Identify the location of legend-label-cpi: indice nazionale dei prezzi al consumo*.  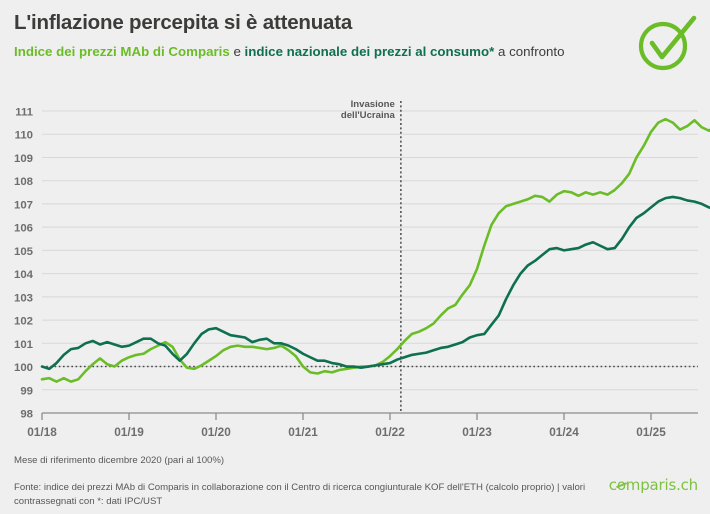
(369, 51).